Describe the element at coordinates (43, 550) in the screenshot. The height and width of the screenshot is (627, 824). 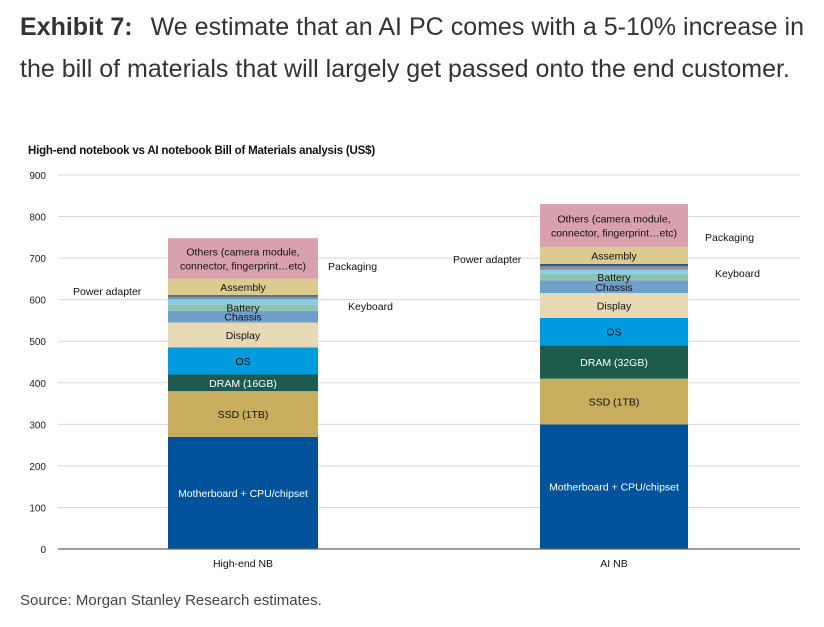
I see `y-tick-label: 0` at that location.